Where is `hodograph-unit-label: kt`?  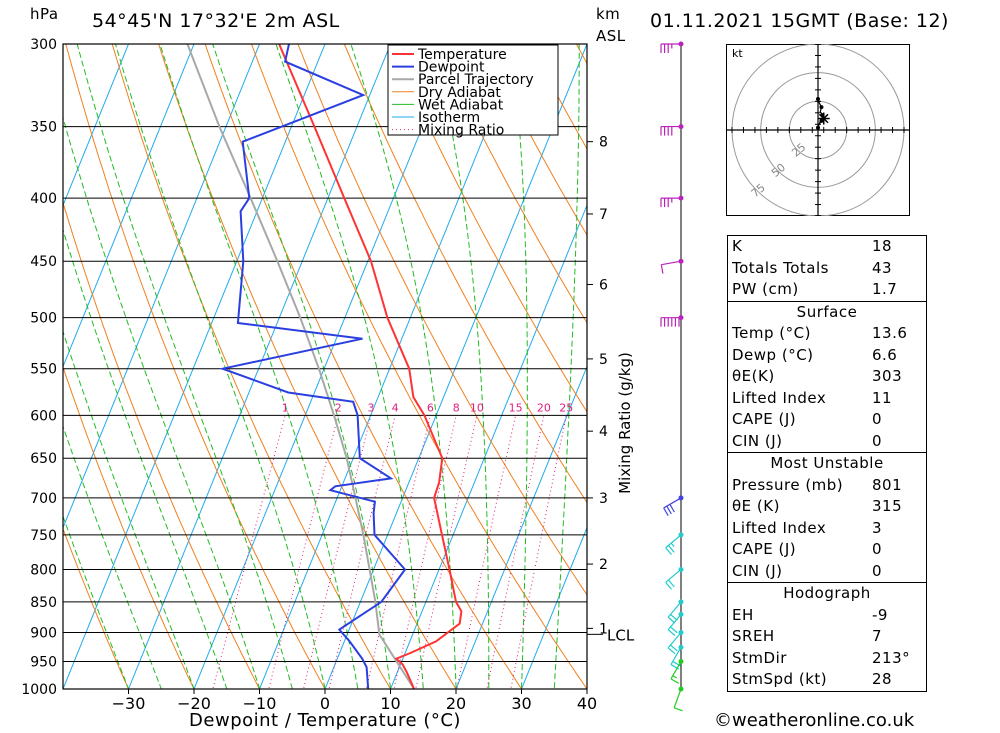 hodograph-unit-label: kt is located at coordinates (737, 53).